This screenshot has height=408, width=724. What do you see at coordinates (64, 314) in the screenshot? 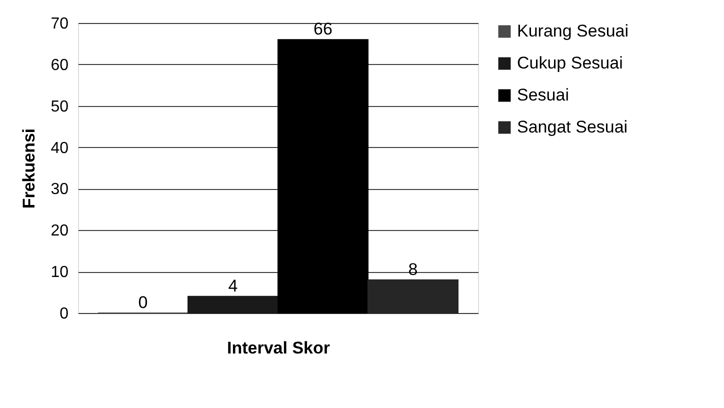
I see `y-tick-label: 0` at bounding box center [64, 314].